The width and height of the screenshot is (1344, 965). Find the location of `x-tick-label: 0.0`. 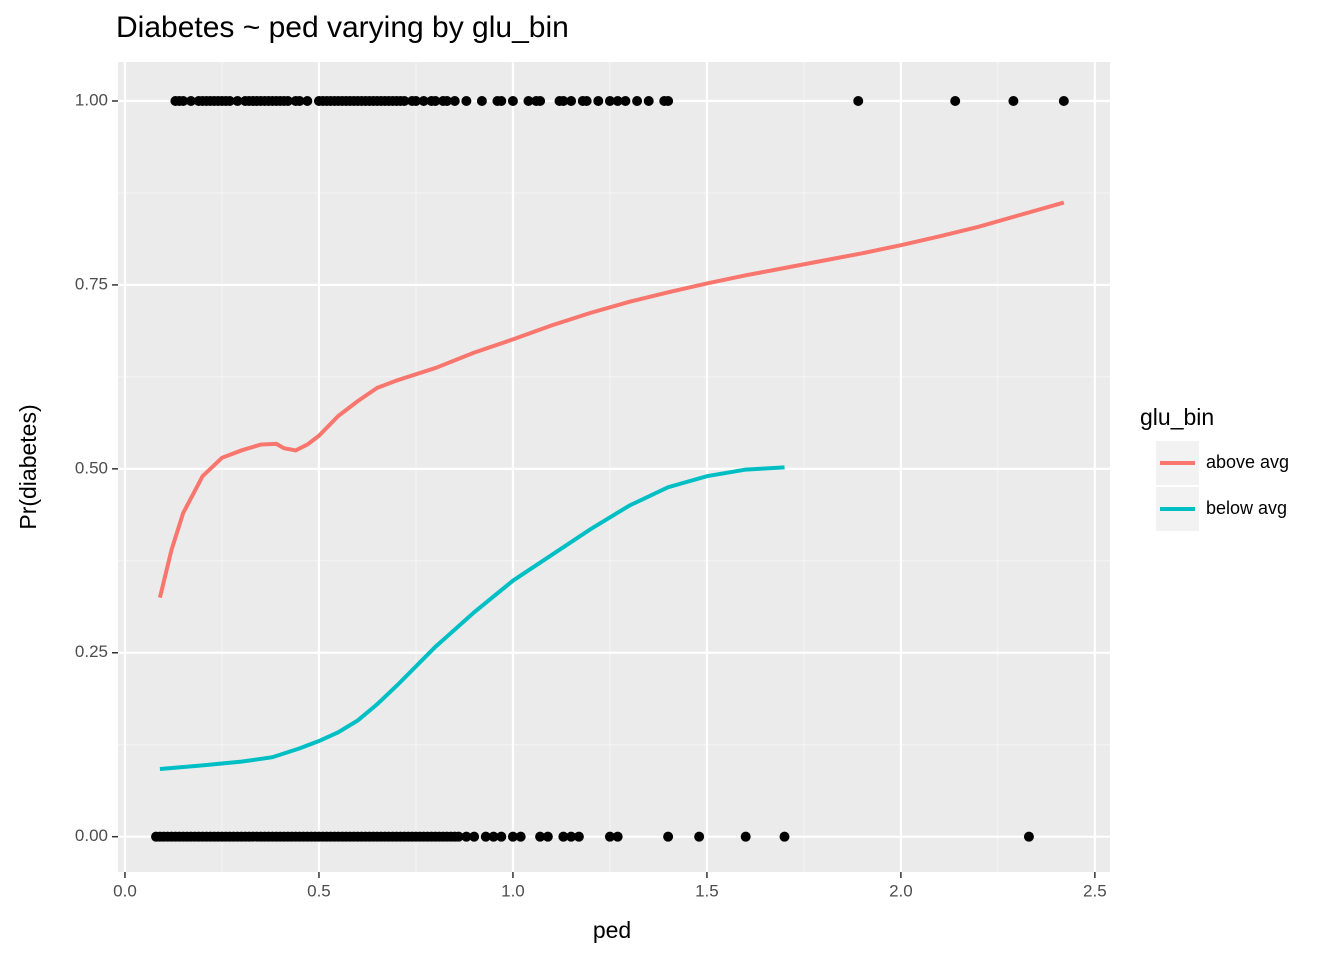

x-tick-label: 0.0 is located at coordinates (125, 890).